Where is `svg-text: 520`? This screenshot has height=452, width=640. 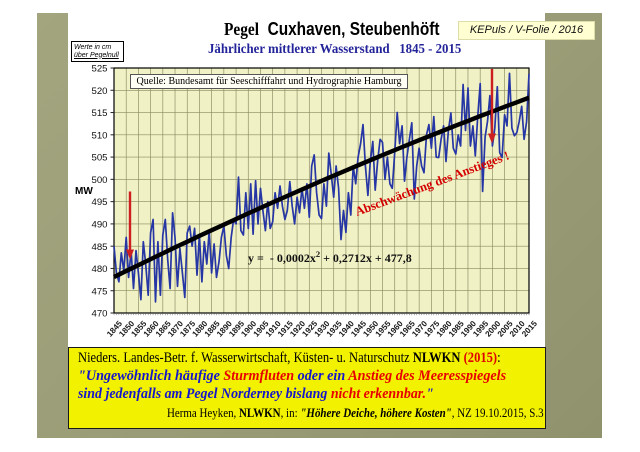 svg-text: 520 is located at coordinates (99, 91).